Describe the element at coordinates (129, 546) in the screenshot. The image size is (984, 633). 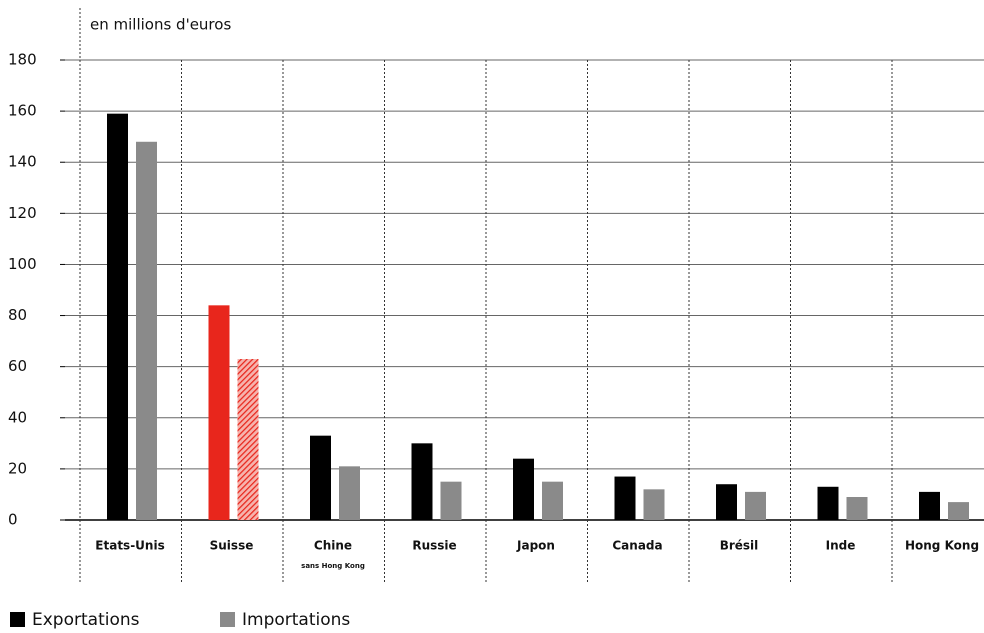
I see `x-tick-label: Etats-Unis` at that location.